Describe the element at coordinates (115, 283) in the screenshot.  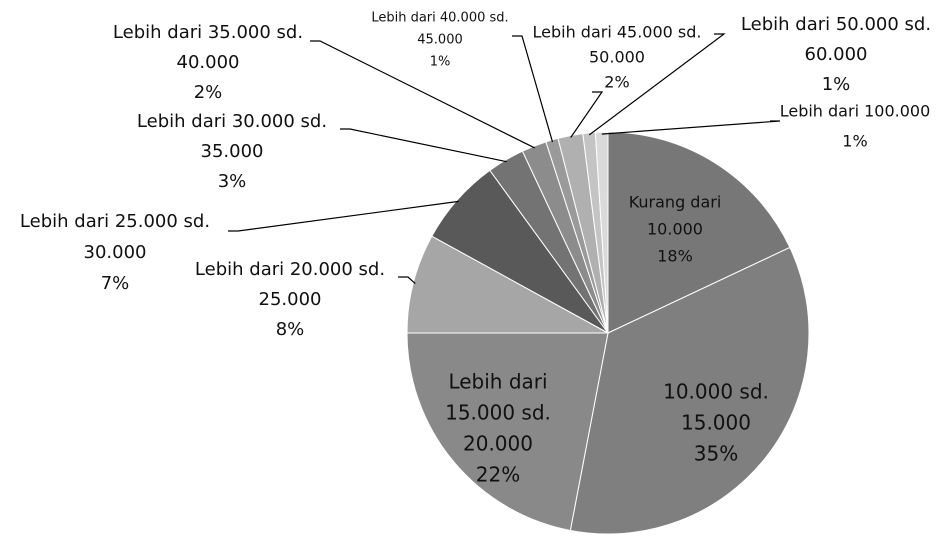
I see `slice-value-label: 7%` at that location.